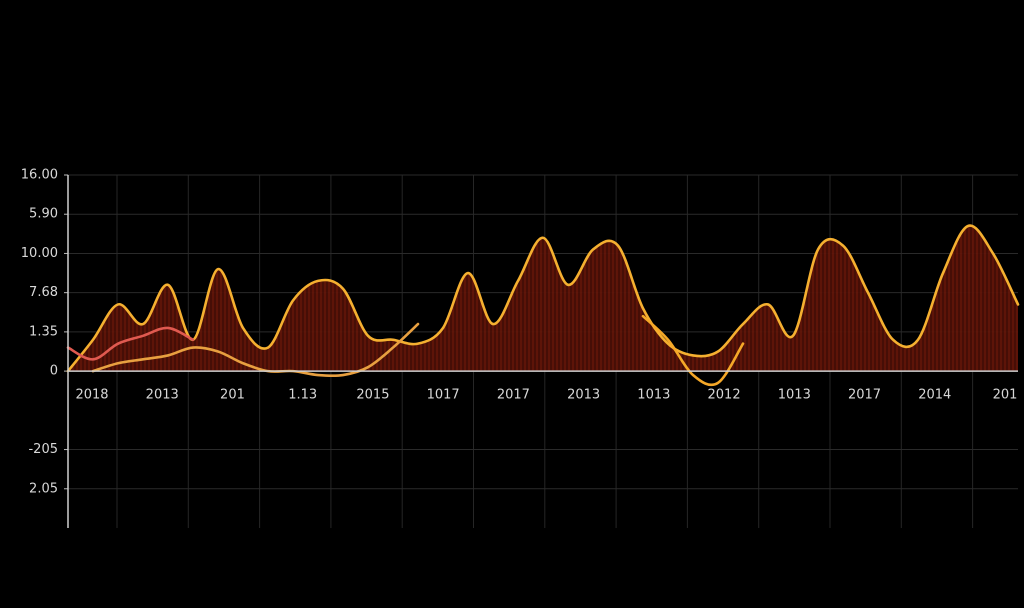  I want to click on x-tick-label: 2015, so click(372, 395).